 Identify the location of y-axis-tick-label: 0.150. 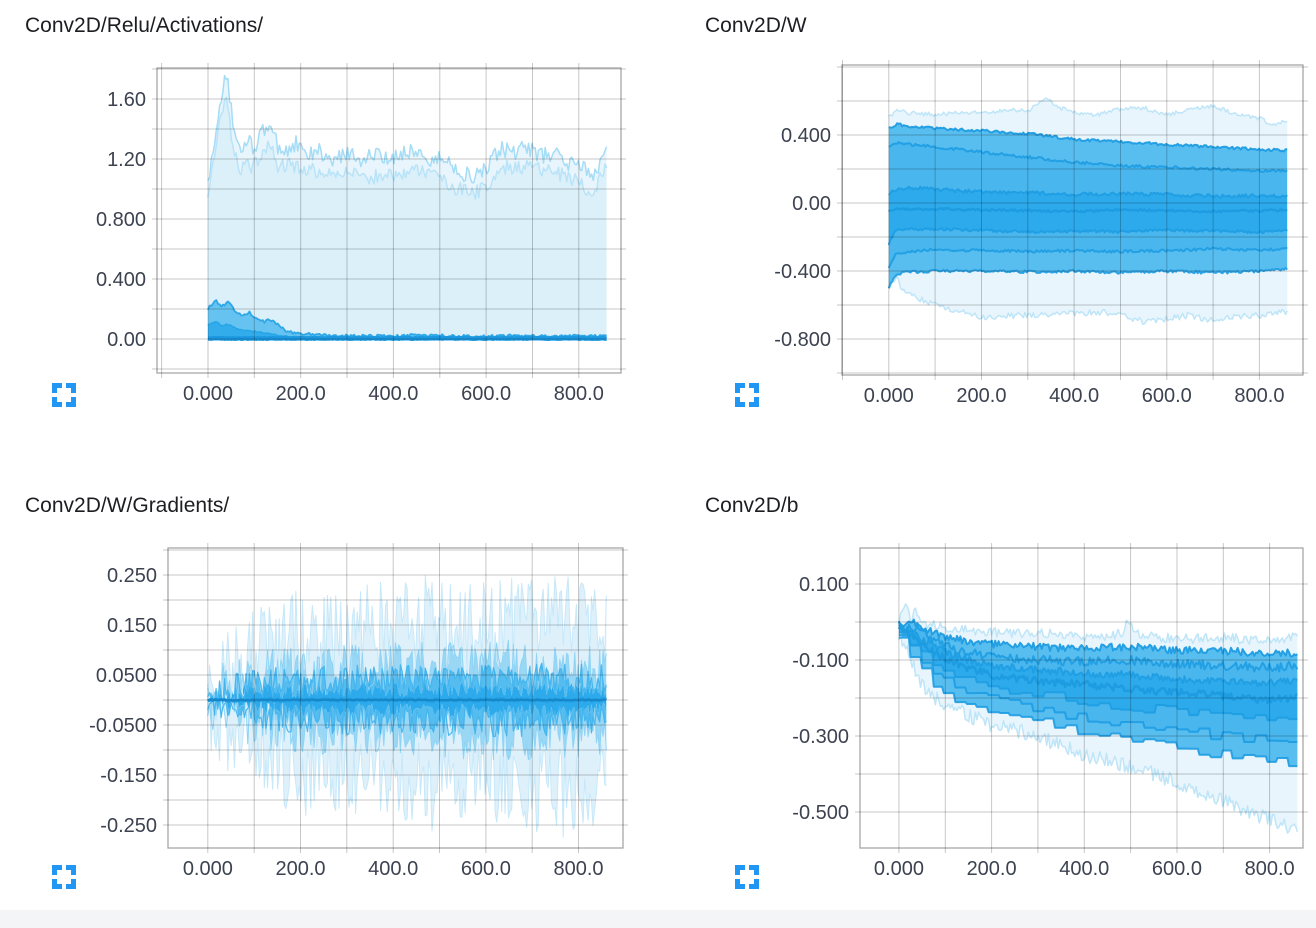
(132, 626).